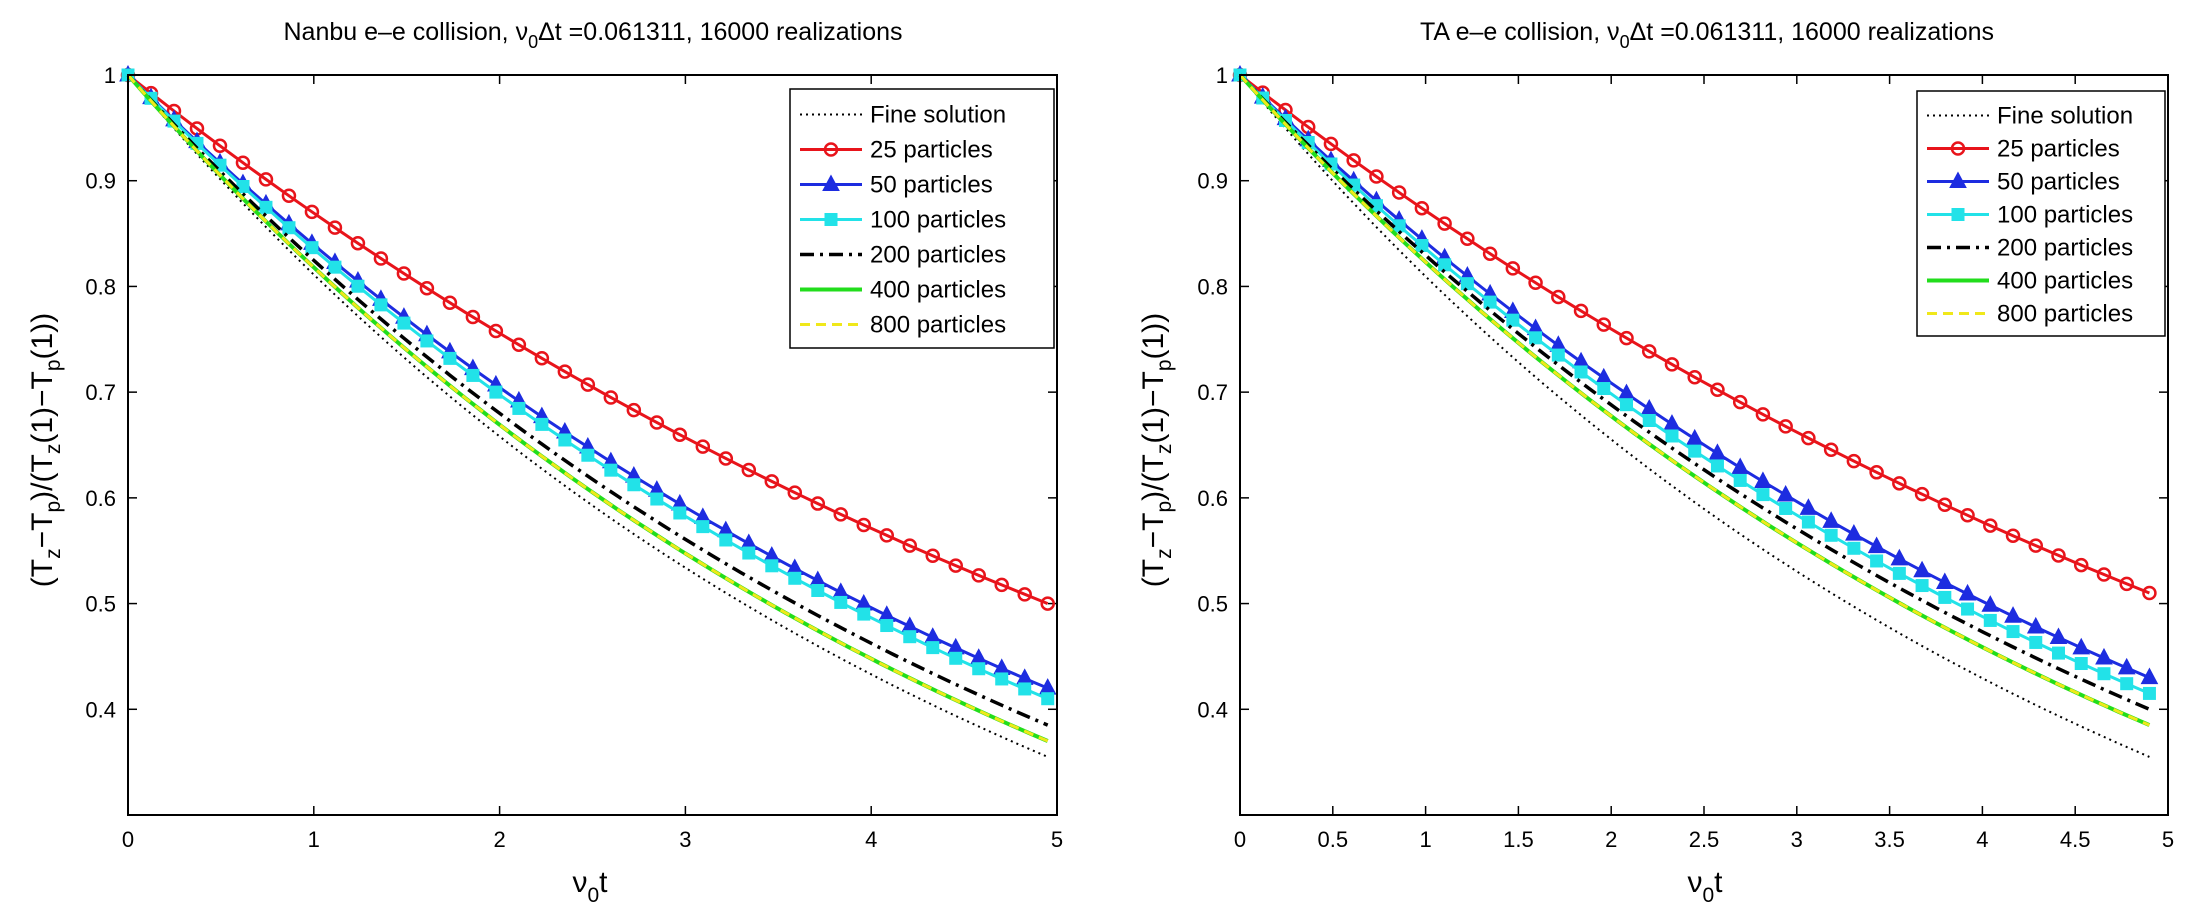 This screenshot has width=2189, height=920. Describe the element at coordinates (1705, 886) in the screenshot. I see `right-x-axis-label: ν0t` at that location.